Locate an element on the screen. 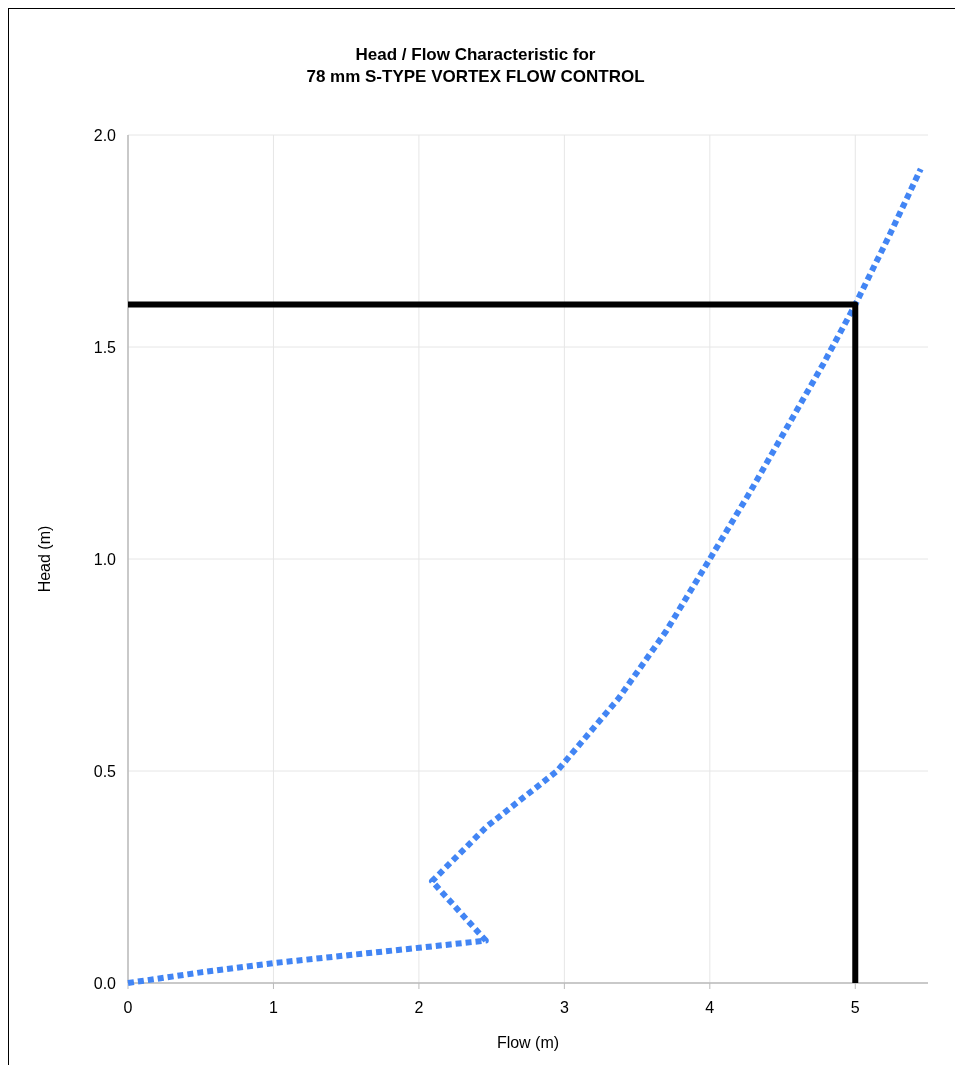  x-tick-label: 5 is located at coordinates (855, 1007).